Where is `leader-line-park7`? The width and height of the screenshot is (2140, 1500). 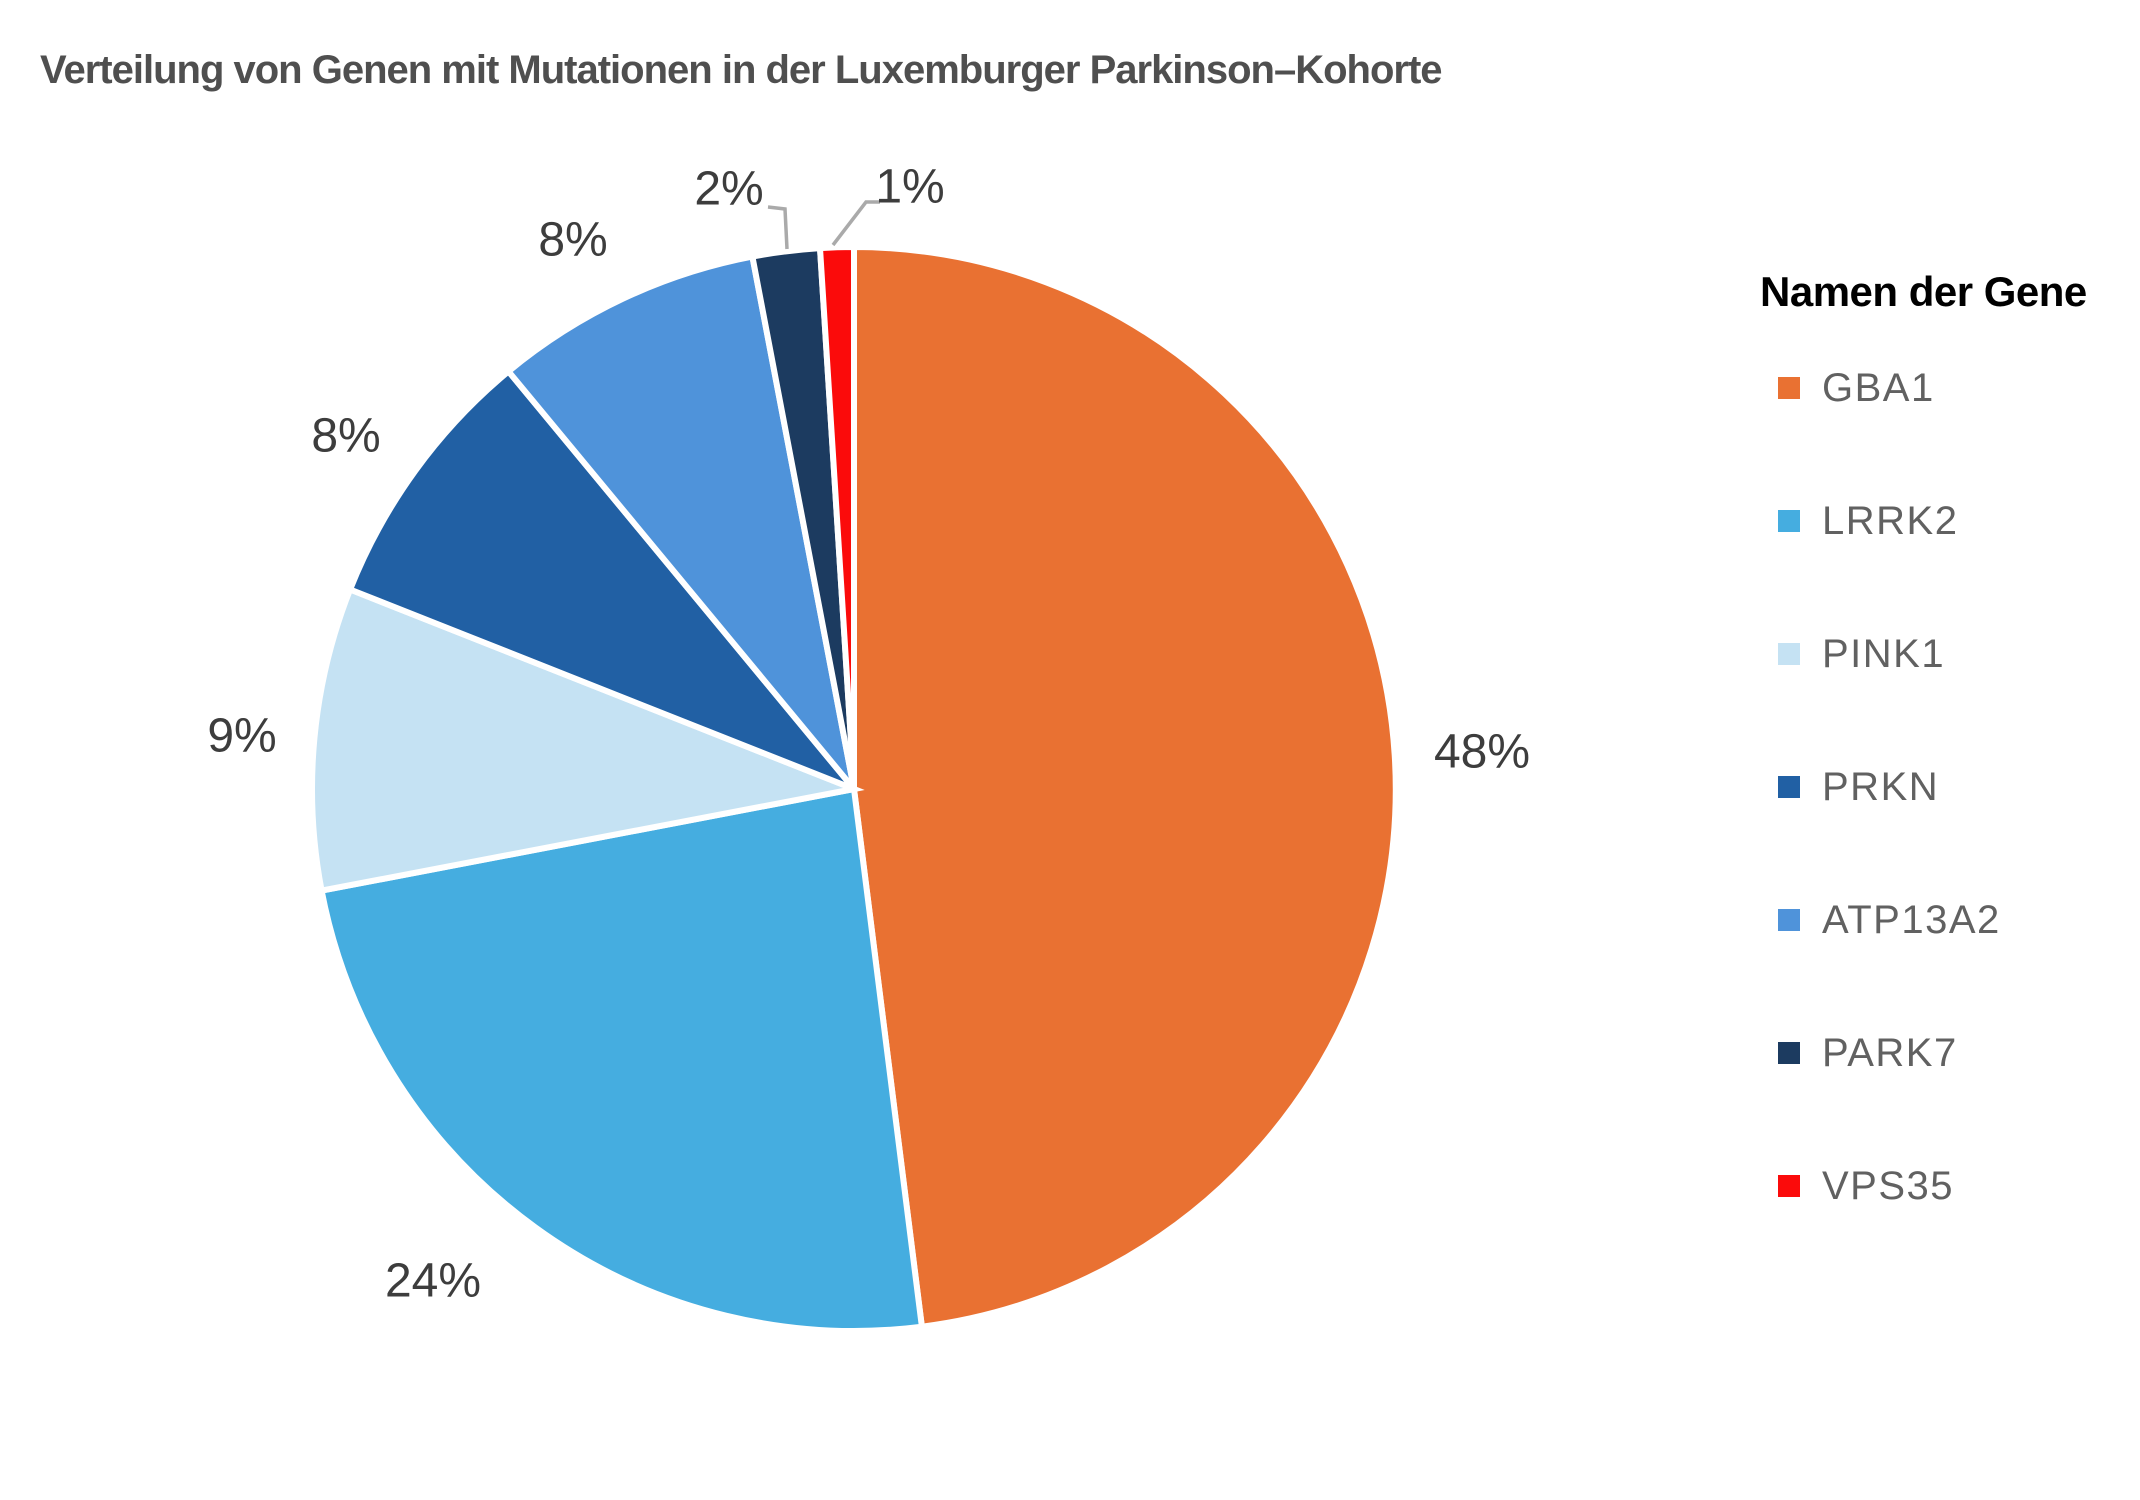 leader-line-park7 is located at coordinates (778, 227).